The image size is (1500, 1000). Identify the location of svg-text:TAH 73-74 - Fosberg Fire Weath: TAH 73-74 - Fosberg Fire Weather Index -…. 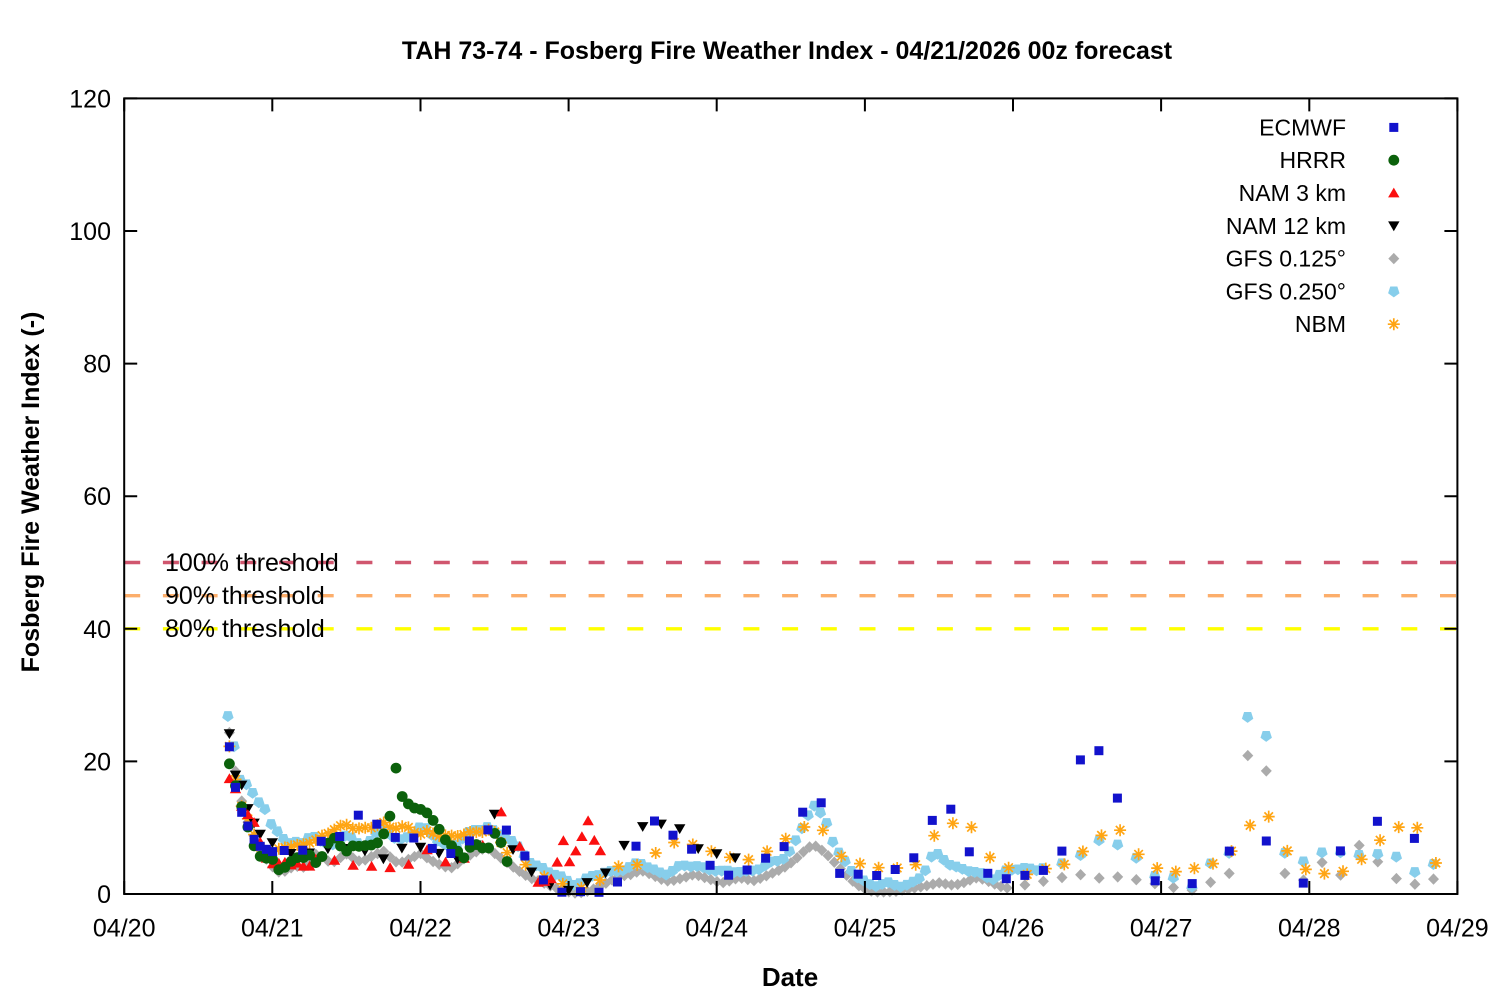
(787, 51).